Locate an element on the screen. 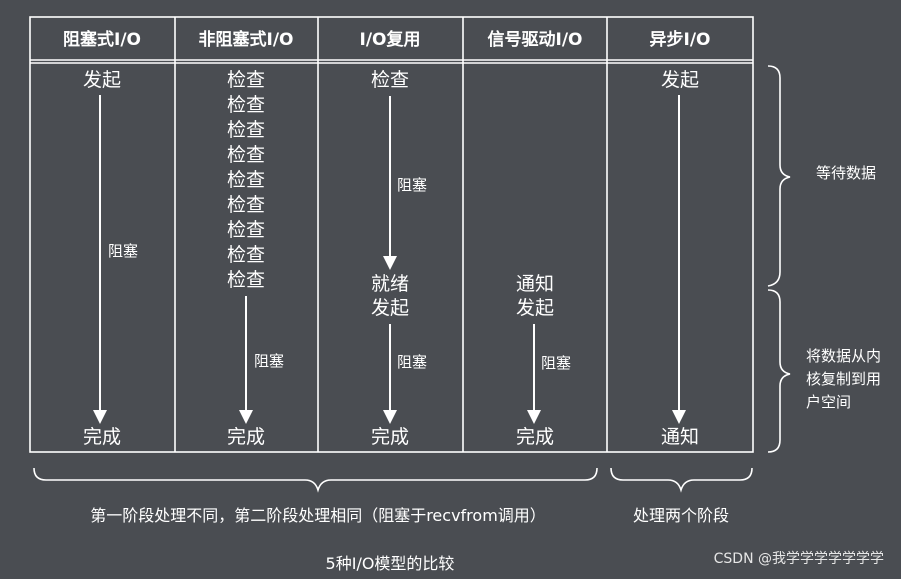  multiplex-lower-arrowhead is located at coordinates (390, 417).